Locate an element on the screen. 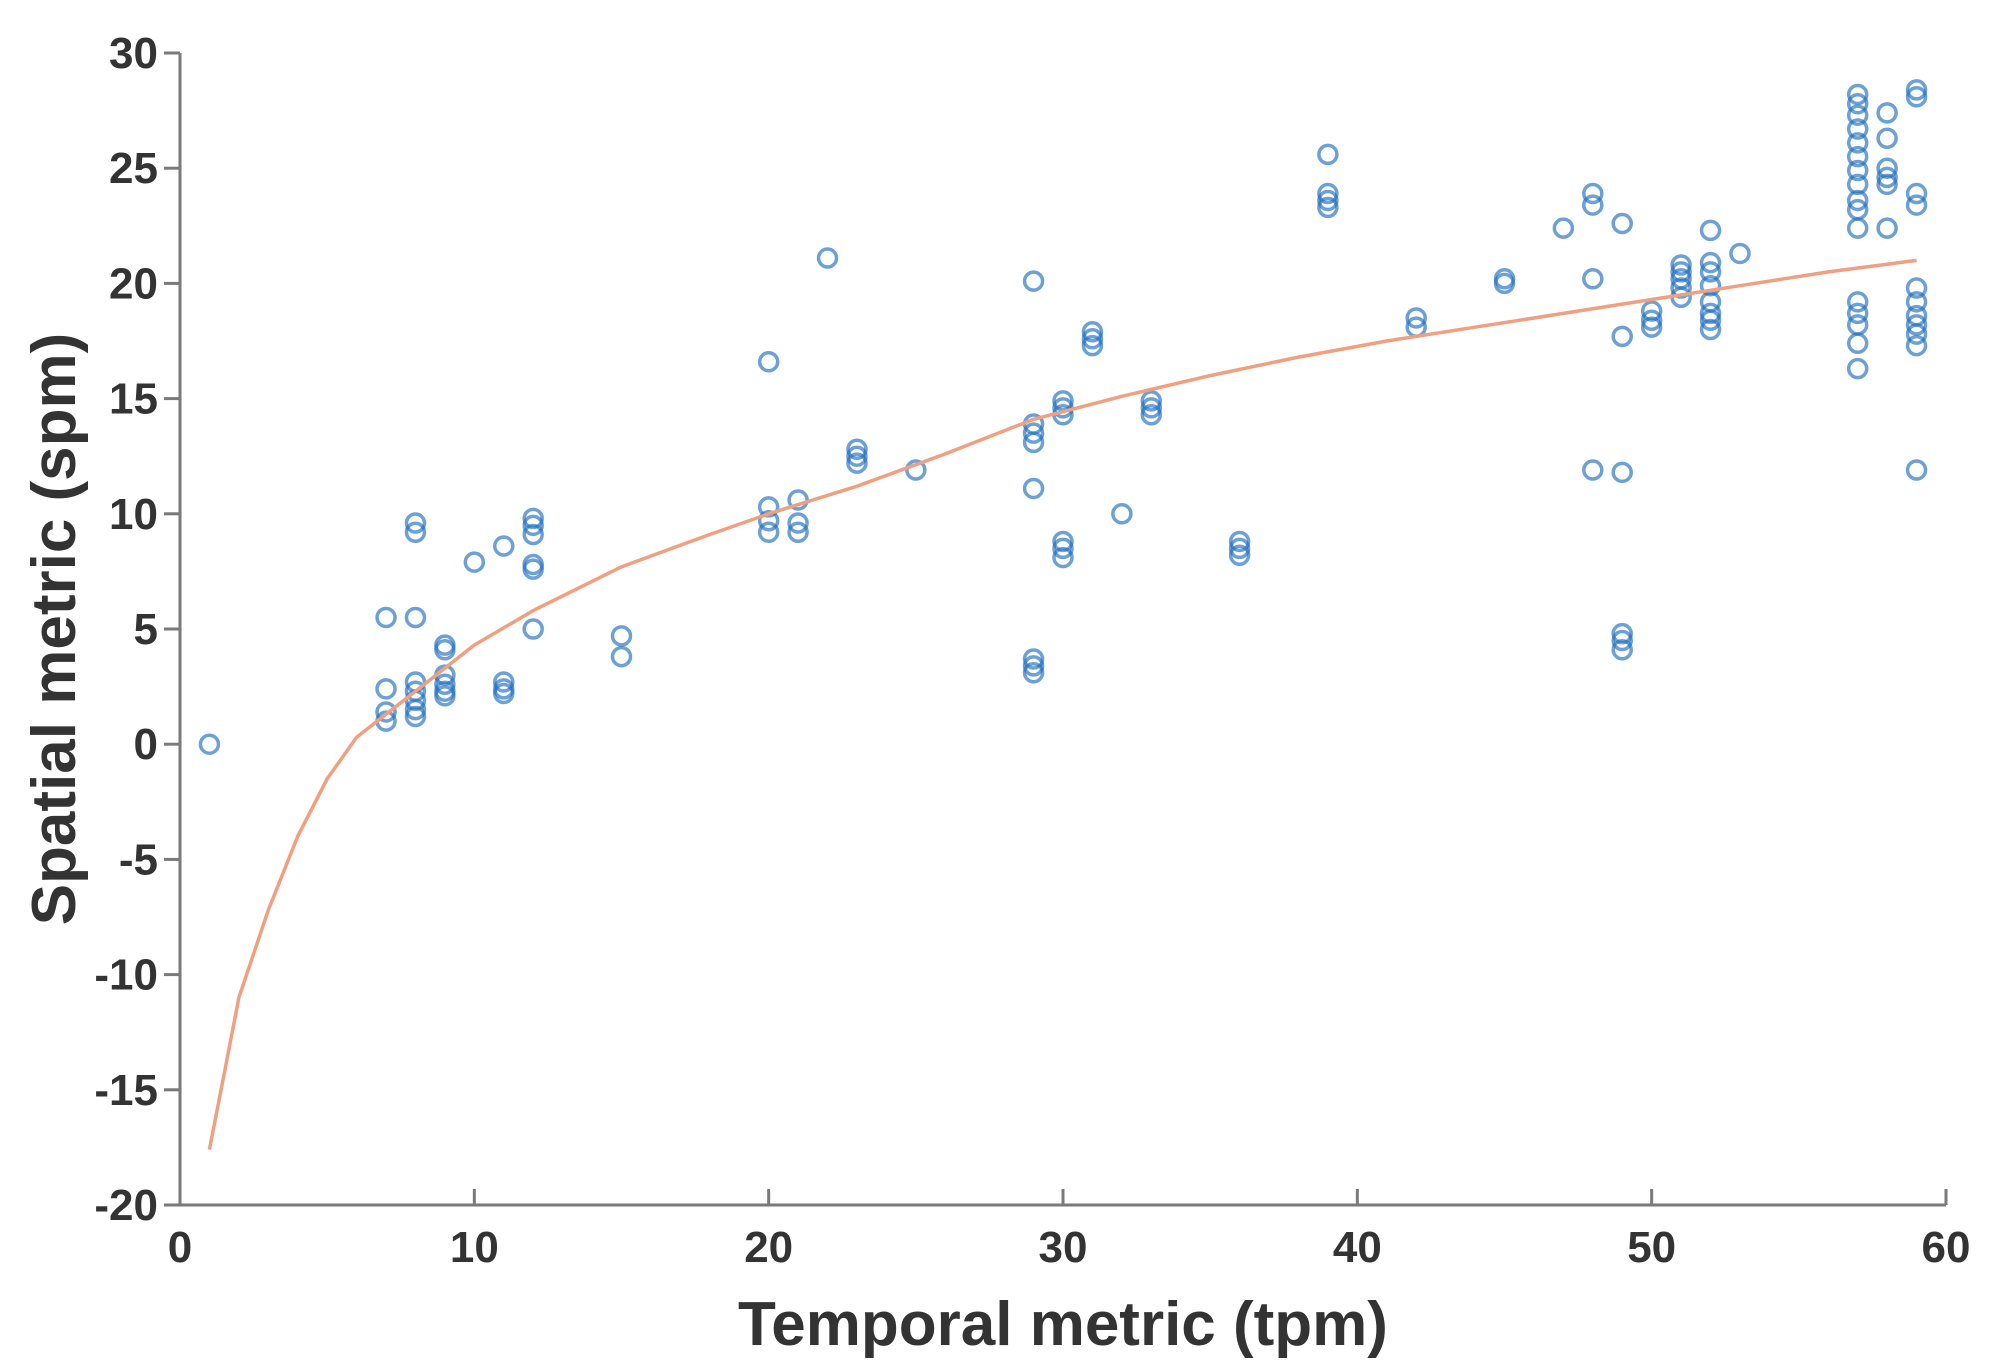  x-tick-label: 0 is located at coordinates (180, 1247).